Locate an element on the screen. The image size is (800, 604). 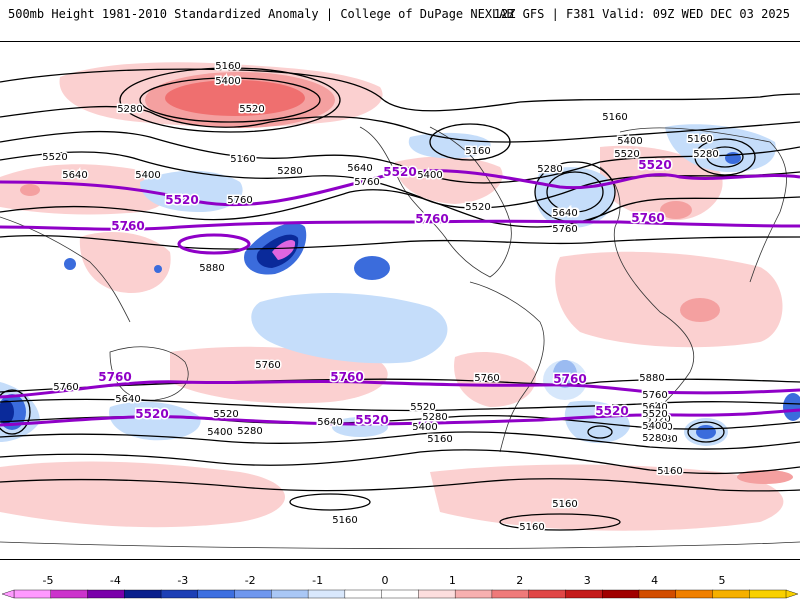
anomaly-neg1-siberia is located at coordinates (720, 148).